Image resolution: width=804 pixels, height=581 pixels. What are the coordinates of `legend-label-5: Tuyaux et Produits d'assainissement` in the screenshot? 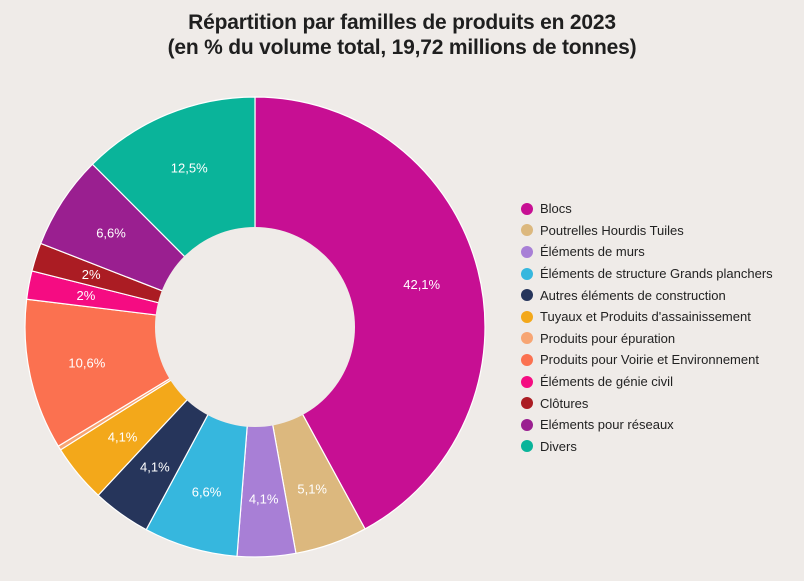 It's located at (645, 317).